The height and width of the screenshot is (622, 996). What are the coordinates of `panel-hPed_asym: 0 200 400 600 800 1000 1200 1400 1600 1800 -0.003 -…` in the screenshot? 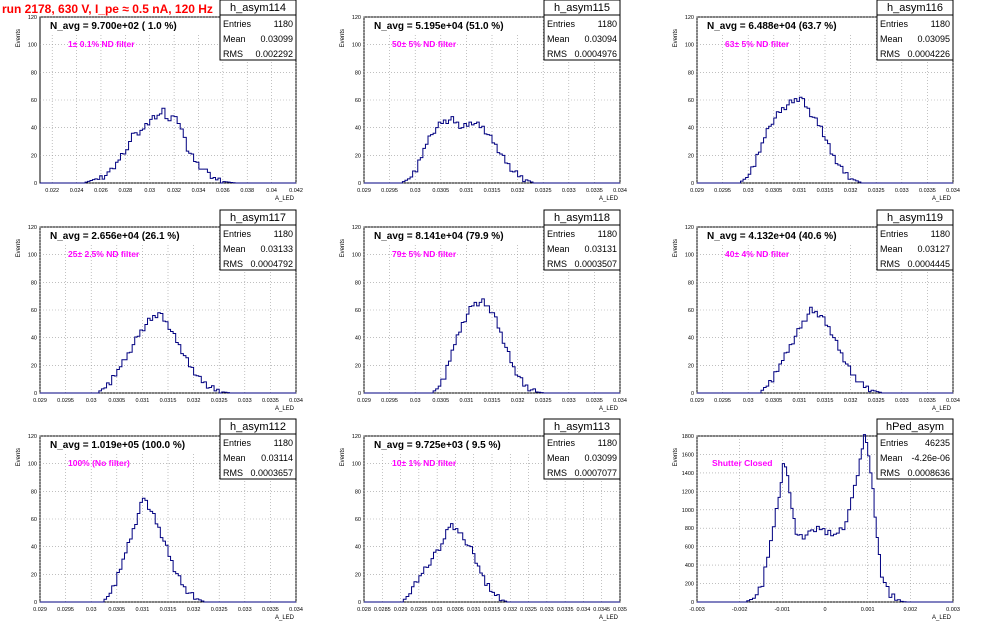 It's located at (816, 519).